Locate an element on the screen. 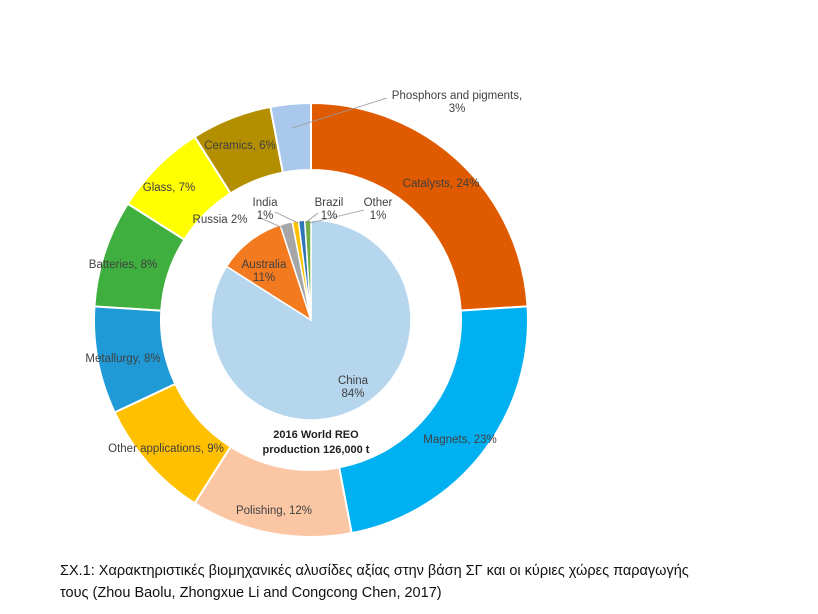 The width and height of the screenshot is (818, 614). inner-label-other: Other 1% is located at coordinates (378, 209).